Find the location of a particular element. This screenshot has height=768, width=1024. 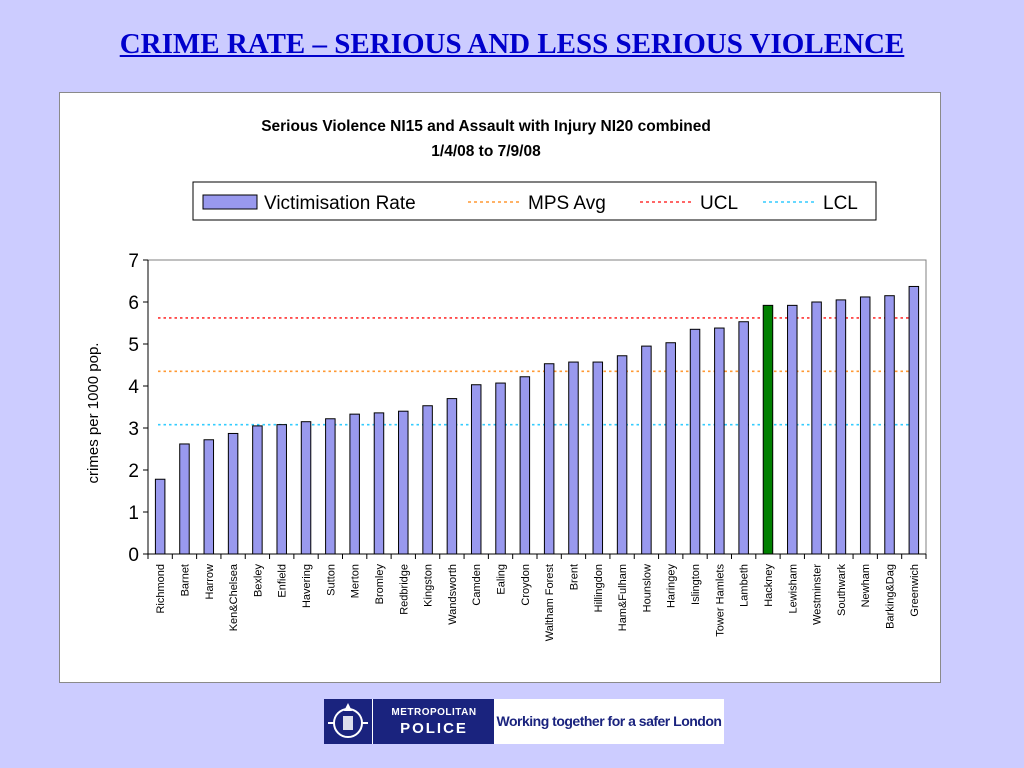

bar-kingston is located at coordinates (427, 480).